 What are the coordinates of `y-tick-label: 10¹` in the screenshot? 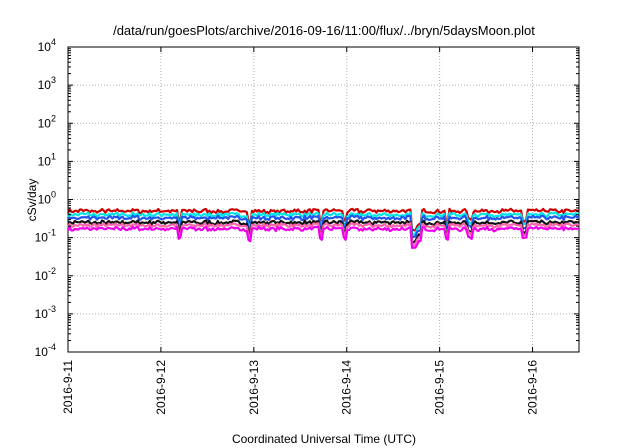 It's located at (47, 159).